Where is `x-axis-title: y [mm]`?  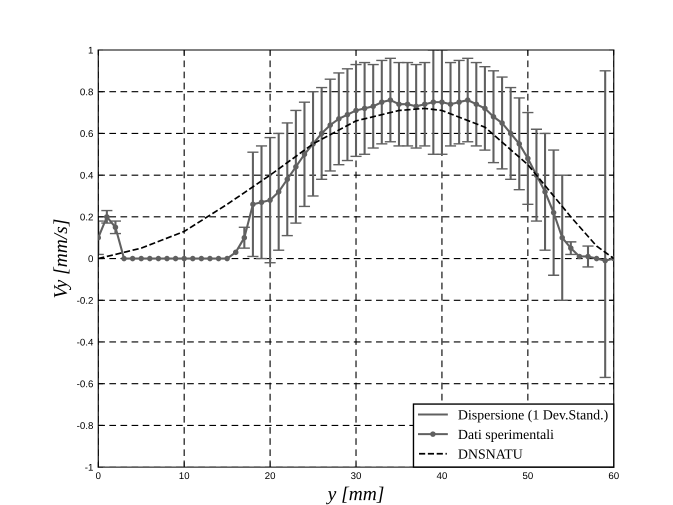
x-axis-title: y [mm] is located at coordinates (355, 495).